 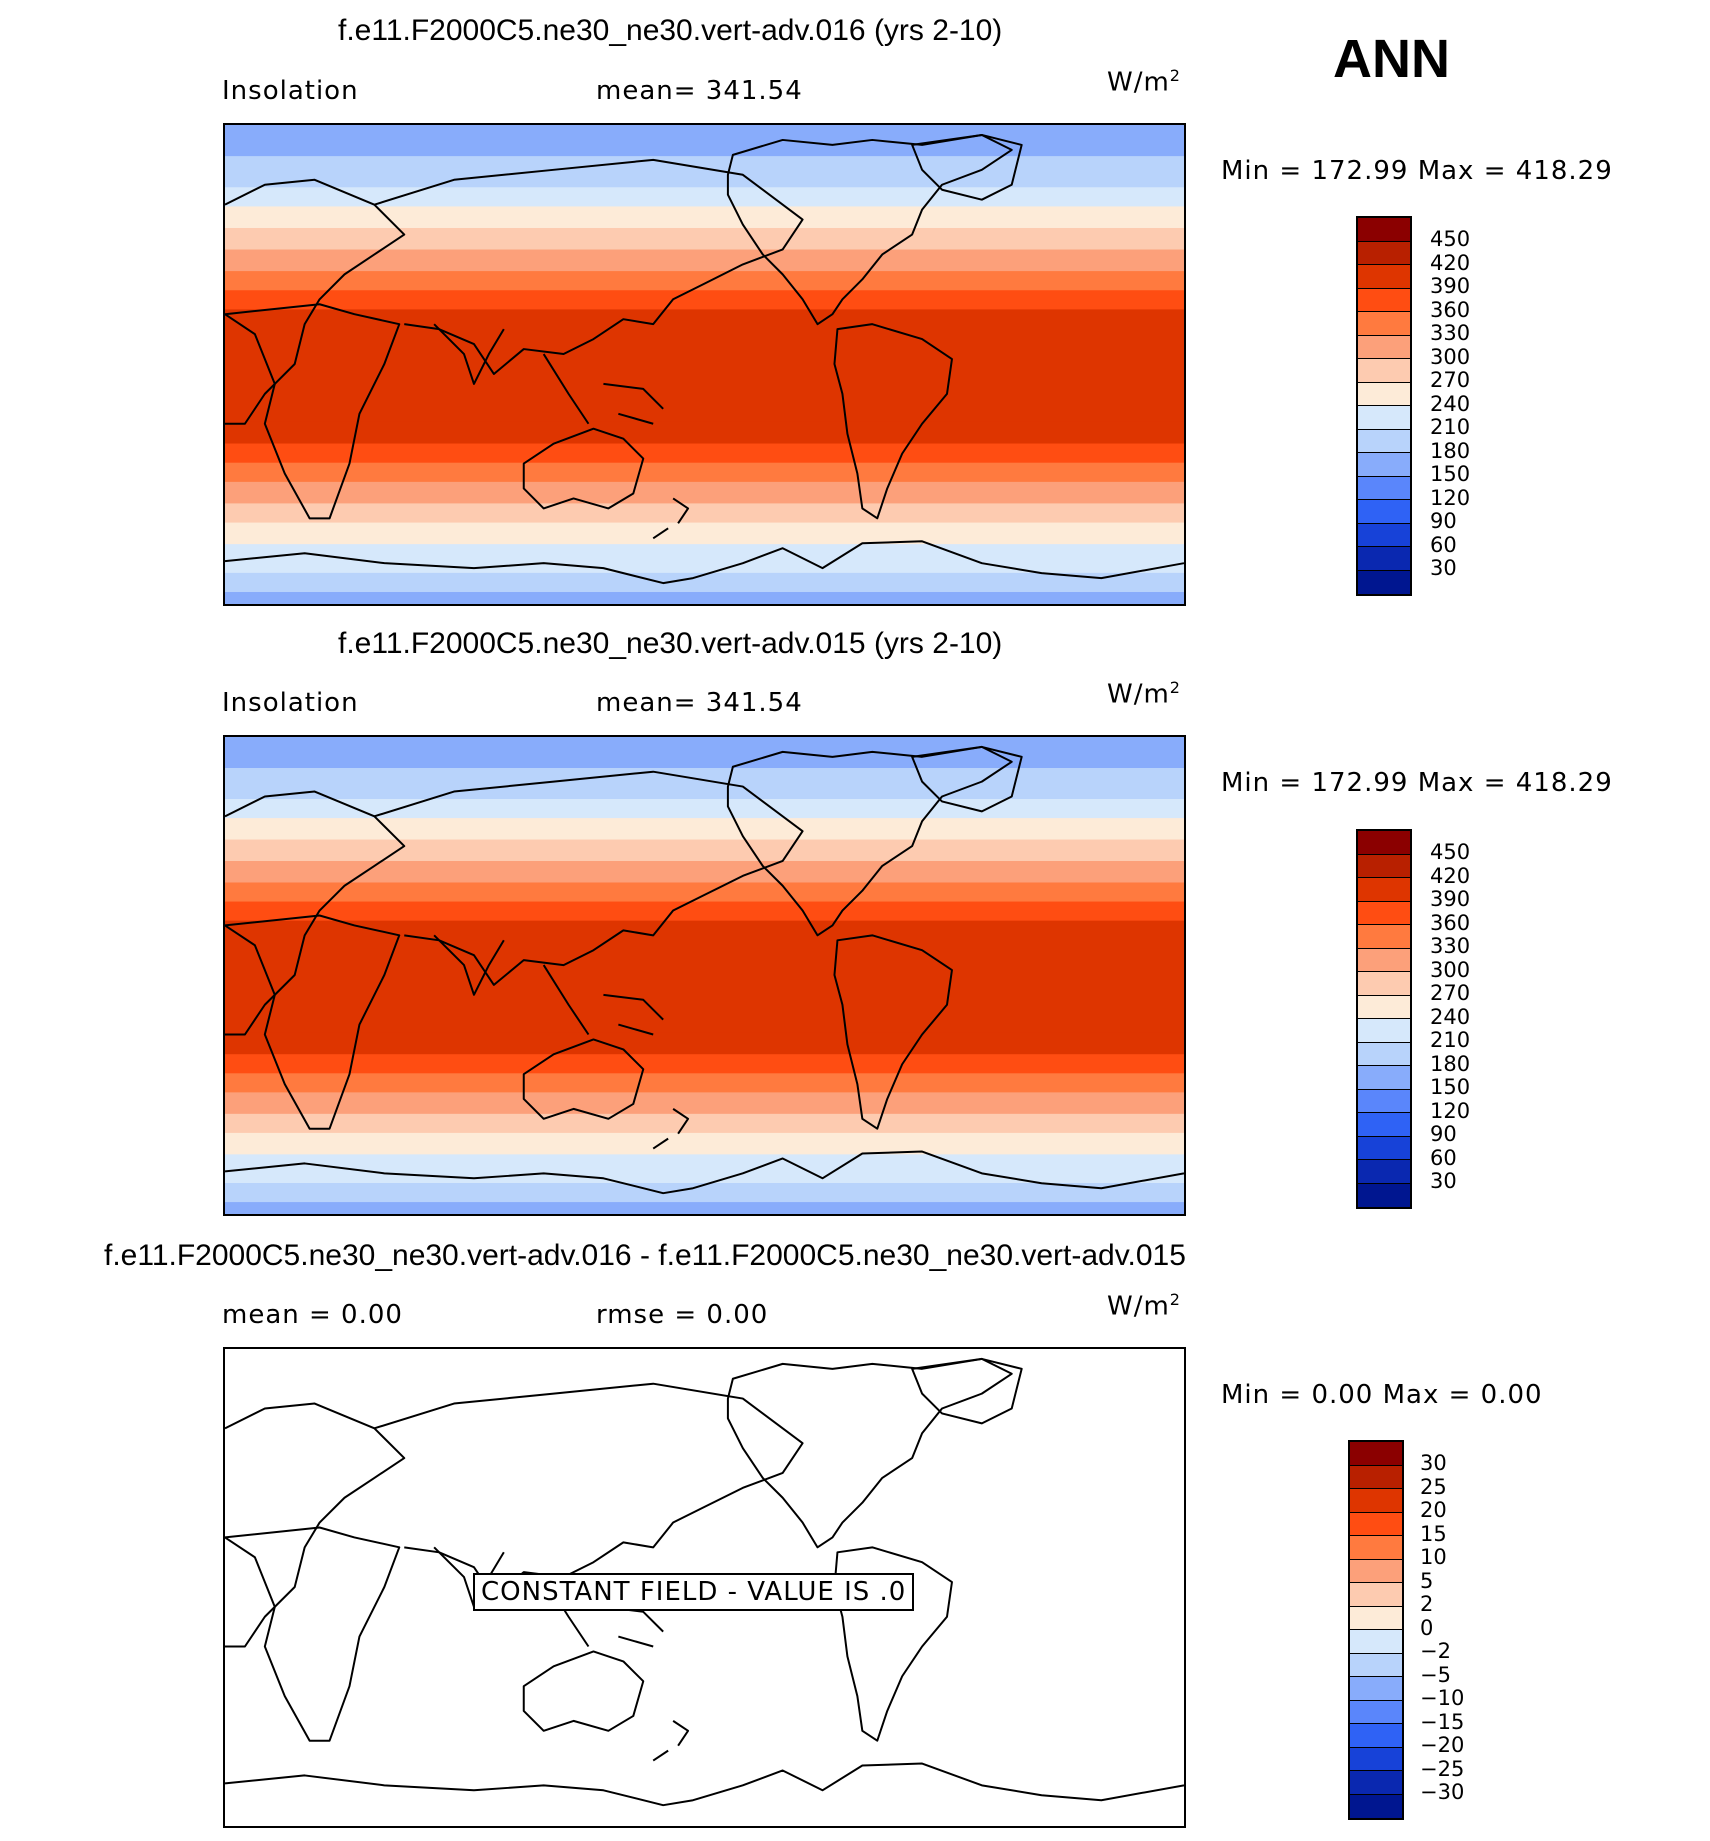 What do you see at coordinates (1450, 1040) in the screenshot?
I see `colorbar-tick-label: 210` at bounding box center [1450, 1040].